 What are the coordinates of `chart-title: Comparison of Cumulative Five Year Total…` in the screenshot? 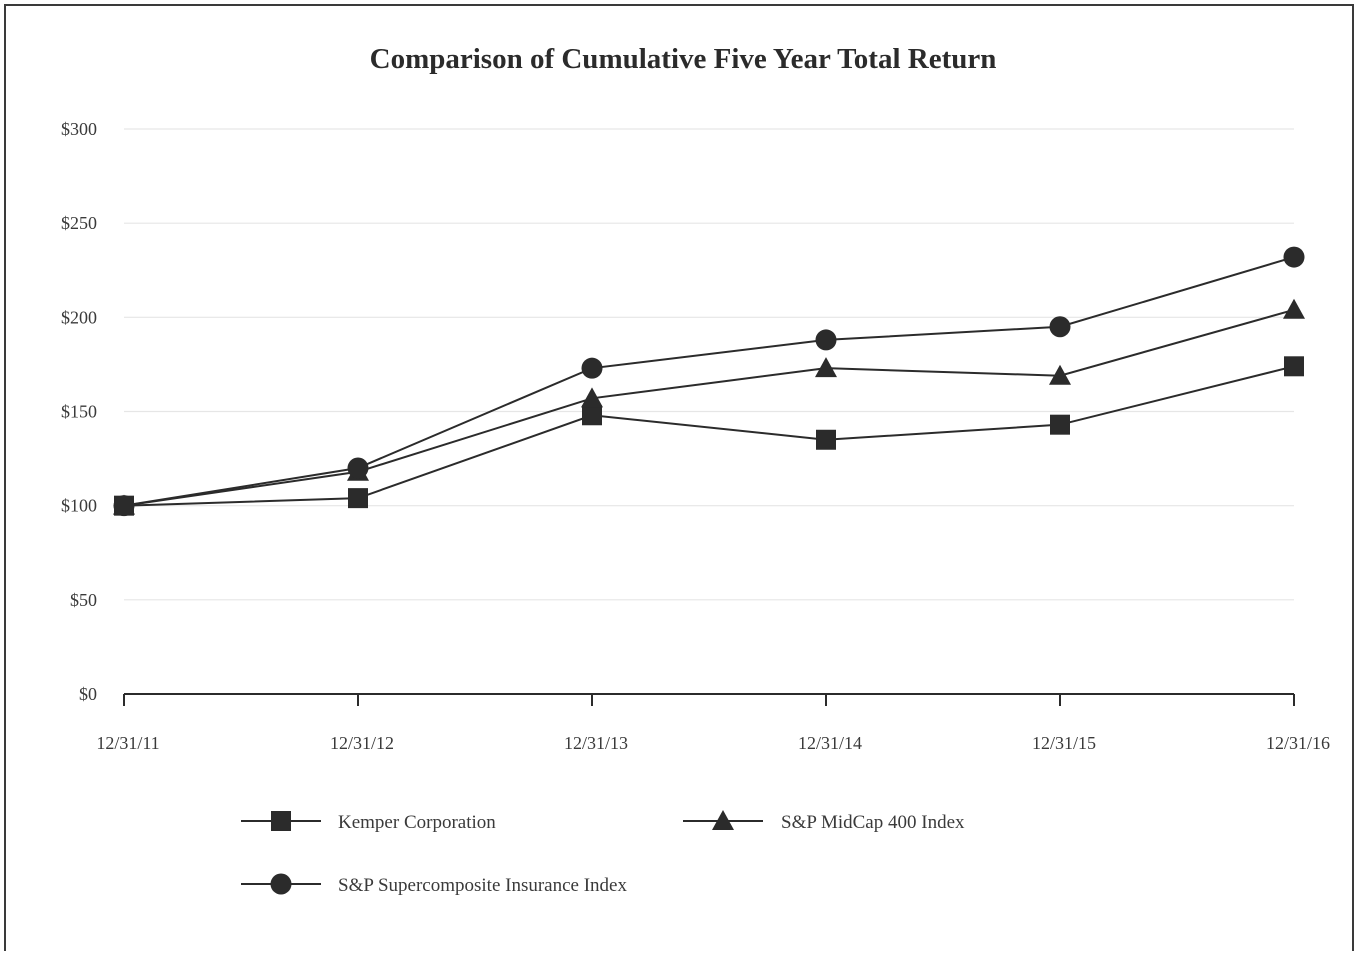 It's located at (683, 59).